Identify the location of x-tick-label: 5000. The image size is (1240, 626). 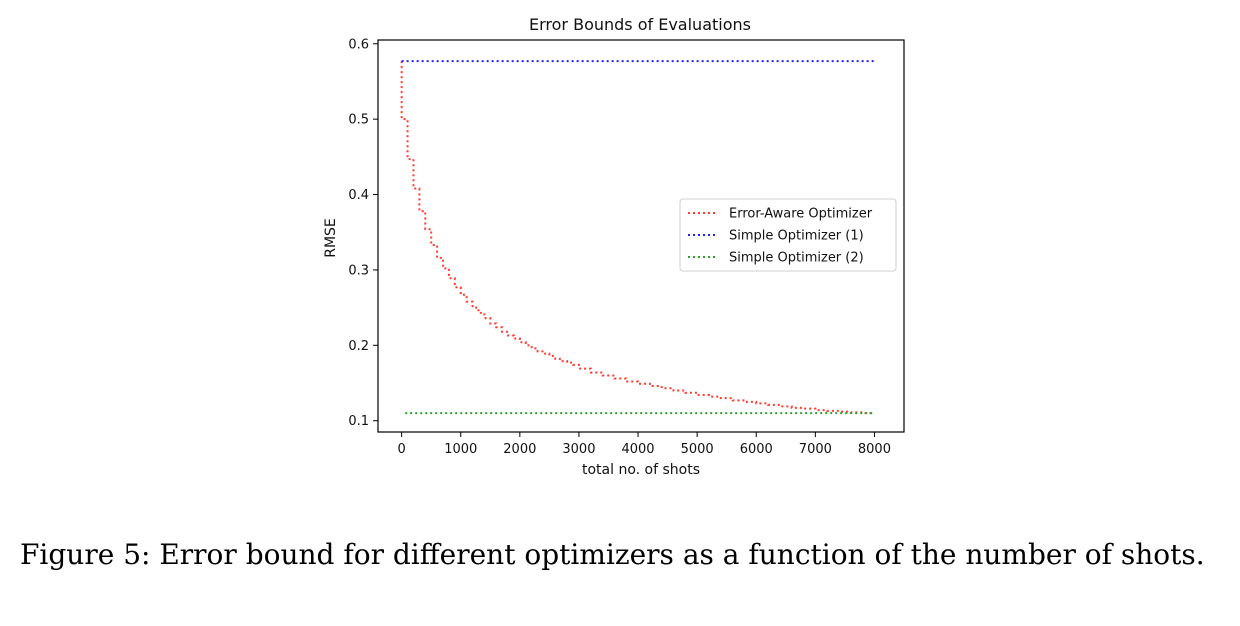
(697, 449).